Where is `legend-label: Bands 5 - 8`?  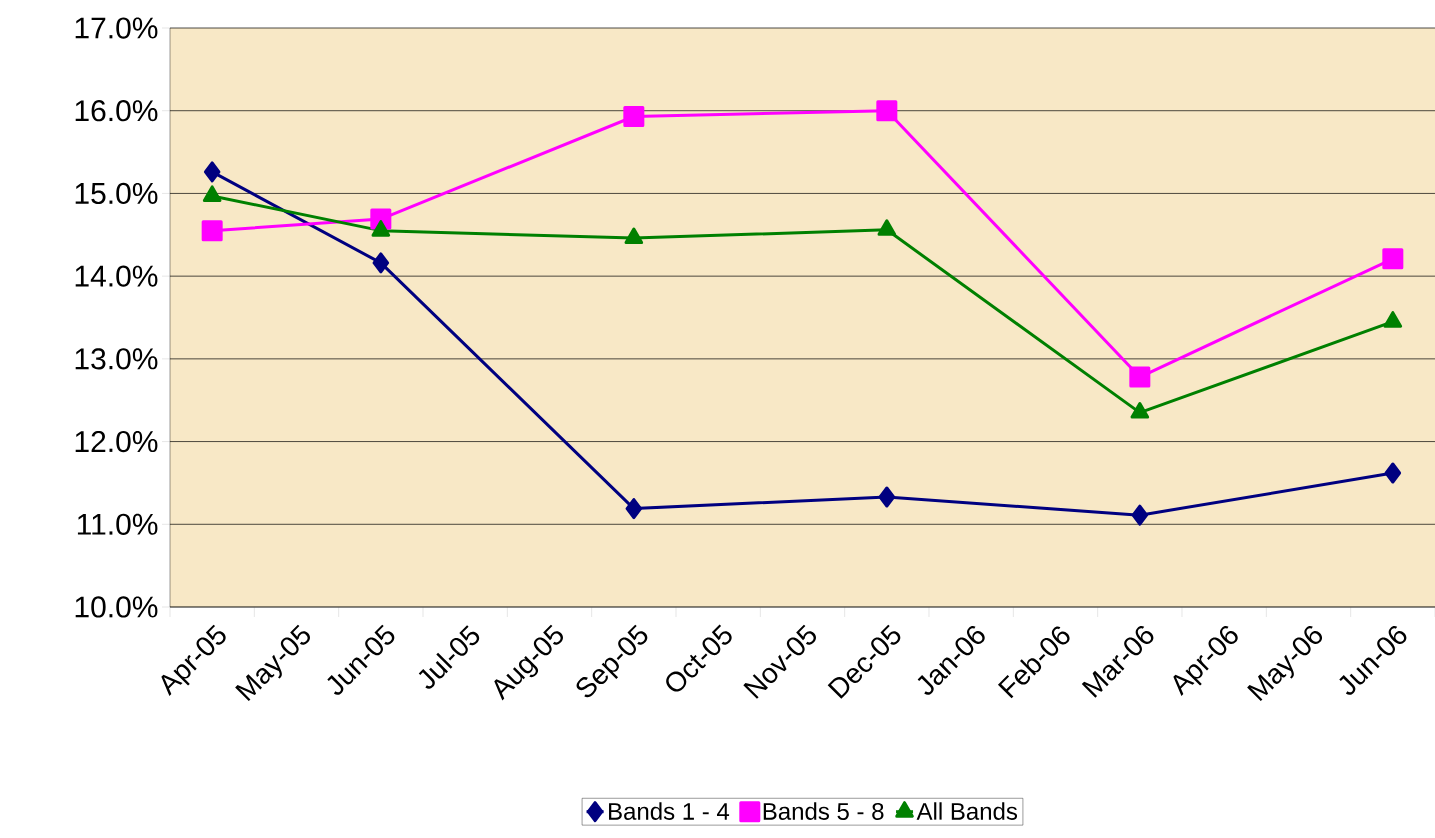
legend-label: Bands 5 - 8 is located at coordinates (823, 811).